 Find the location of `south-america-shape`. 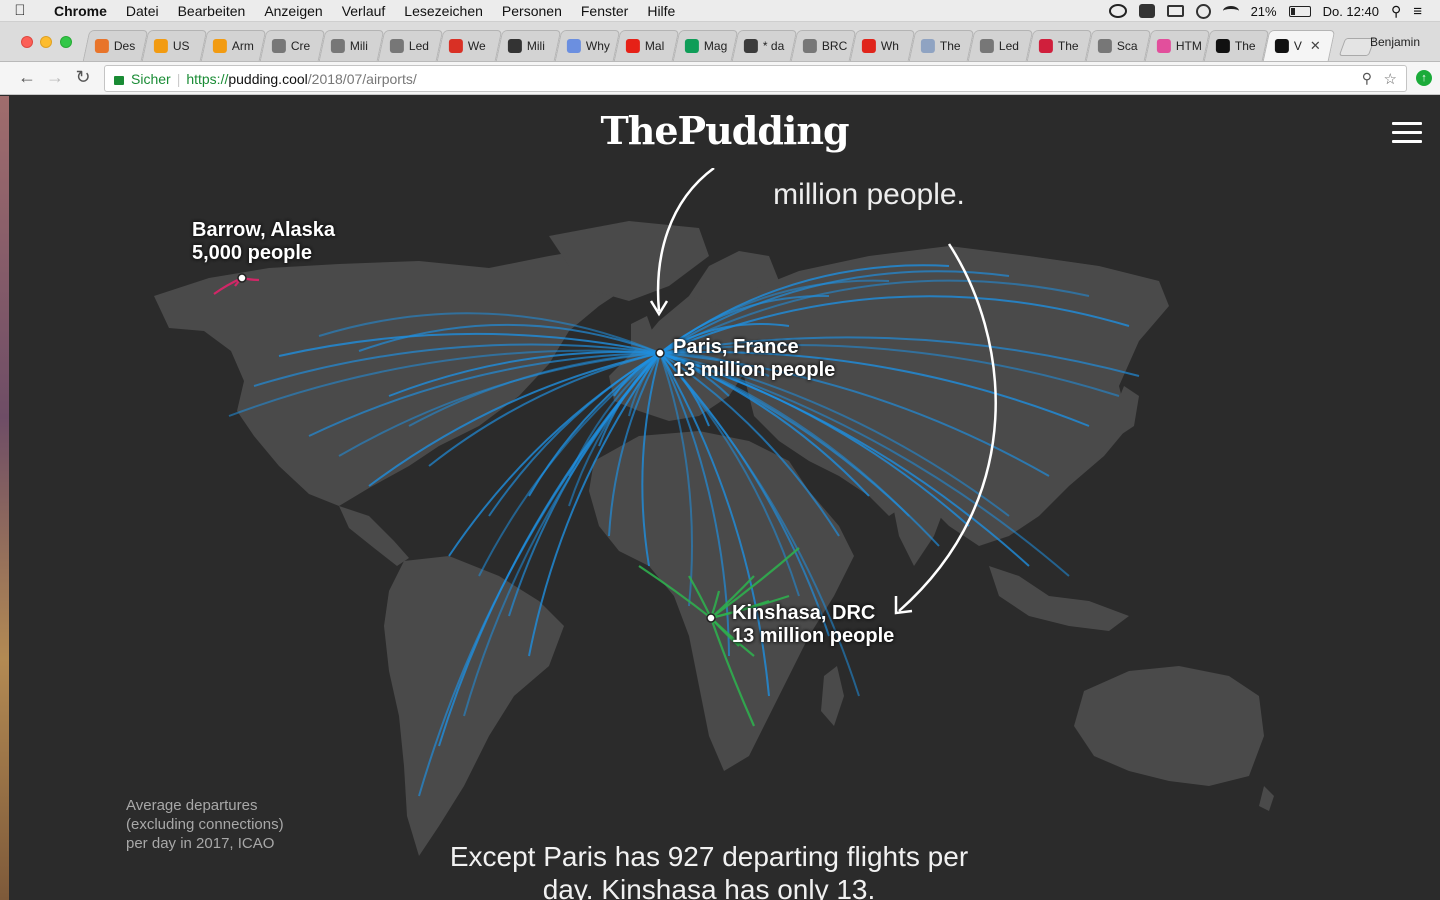

south-america-shape is located at coordinates (474, 706).